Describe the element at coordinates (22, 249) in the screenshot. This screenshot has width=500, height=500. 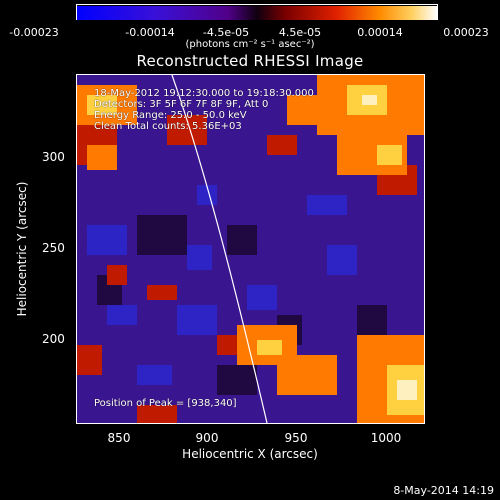
I see `y-axis-label: Heliocentric Y (arcsec)` at that location.